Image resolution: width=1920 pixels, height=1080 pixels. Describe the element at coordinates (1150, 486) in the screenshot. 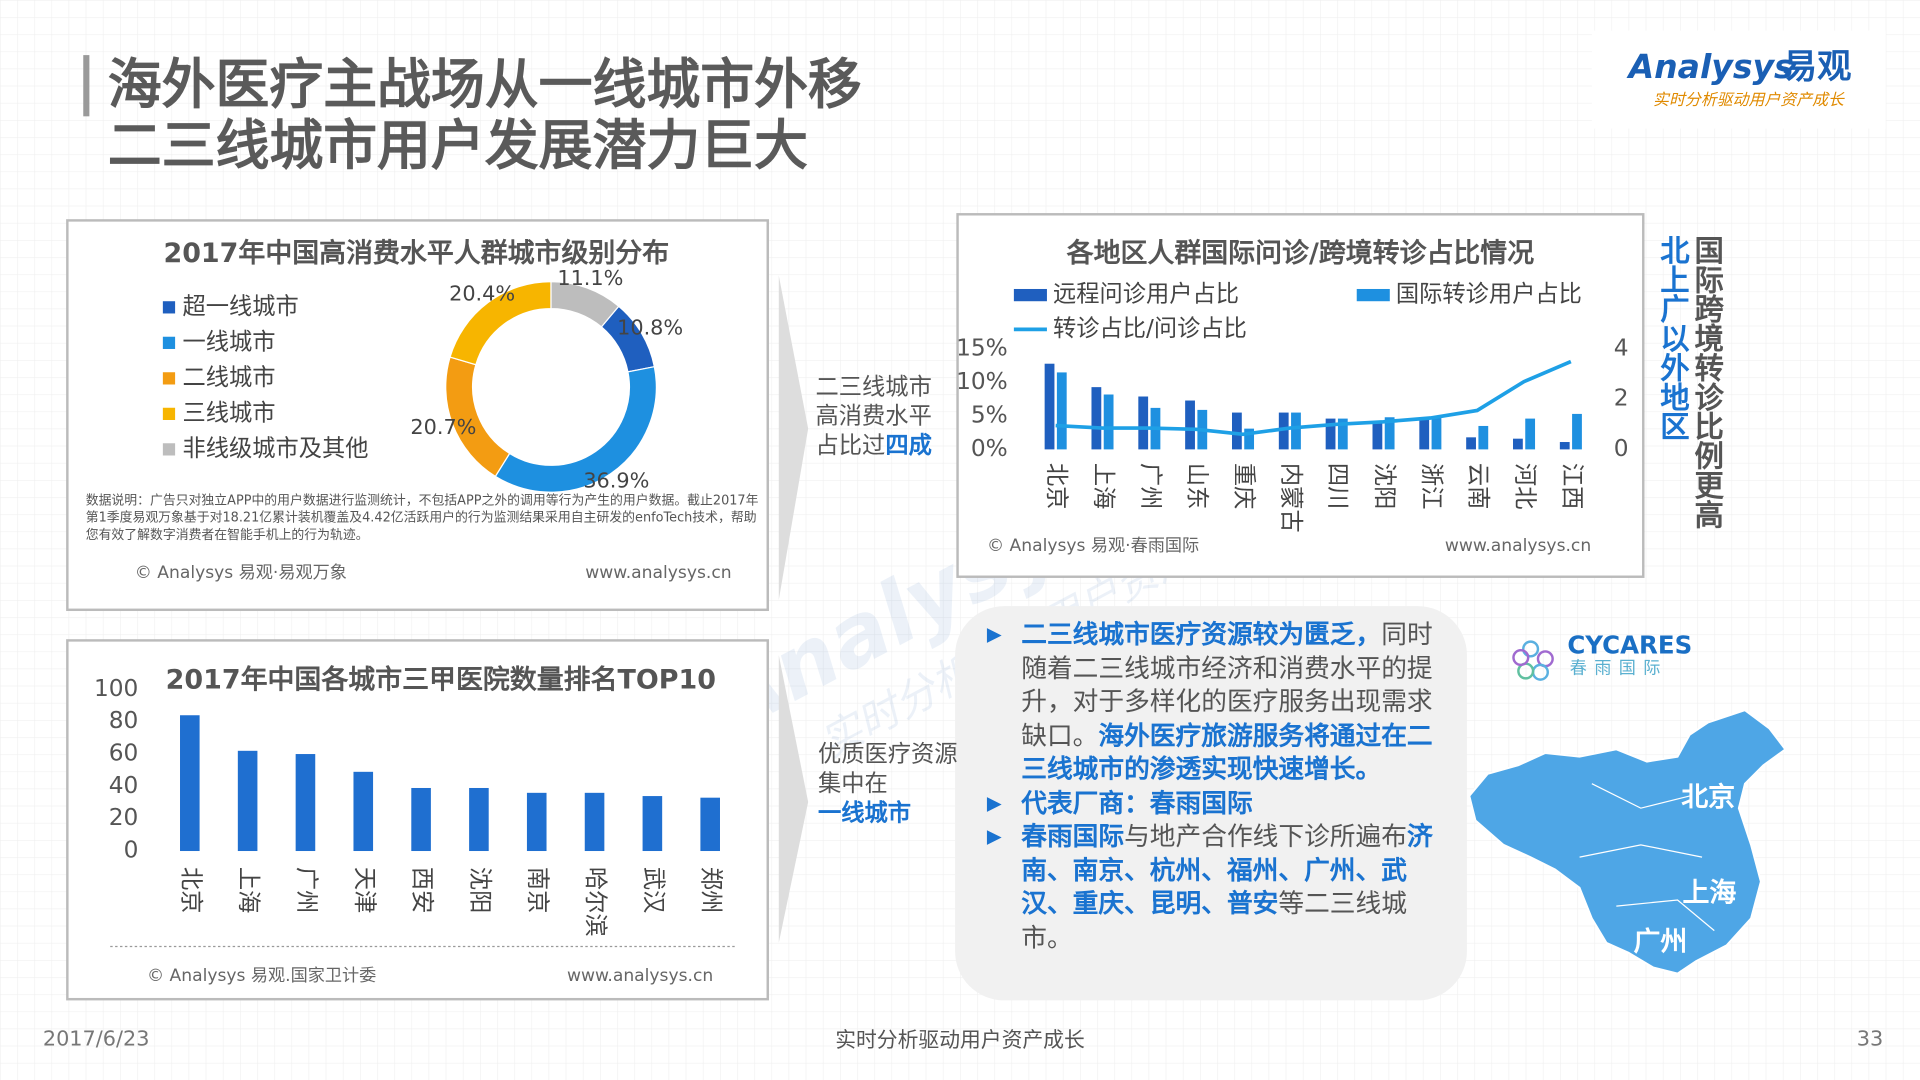

I see `x-tick-label: 广州` at that location.